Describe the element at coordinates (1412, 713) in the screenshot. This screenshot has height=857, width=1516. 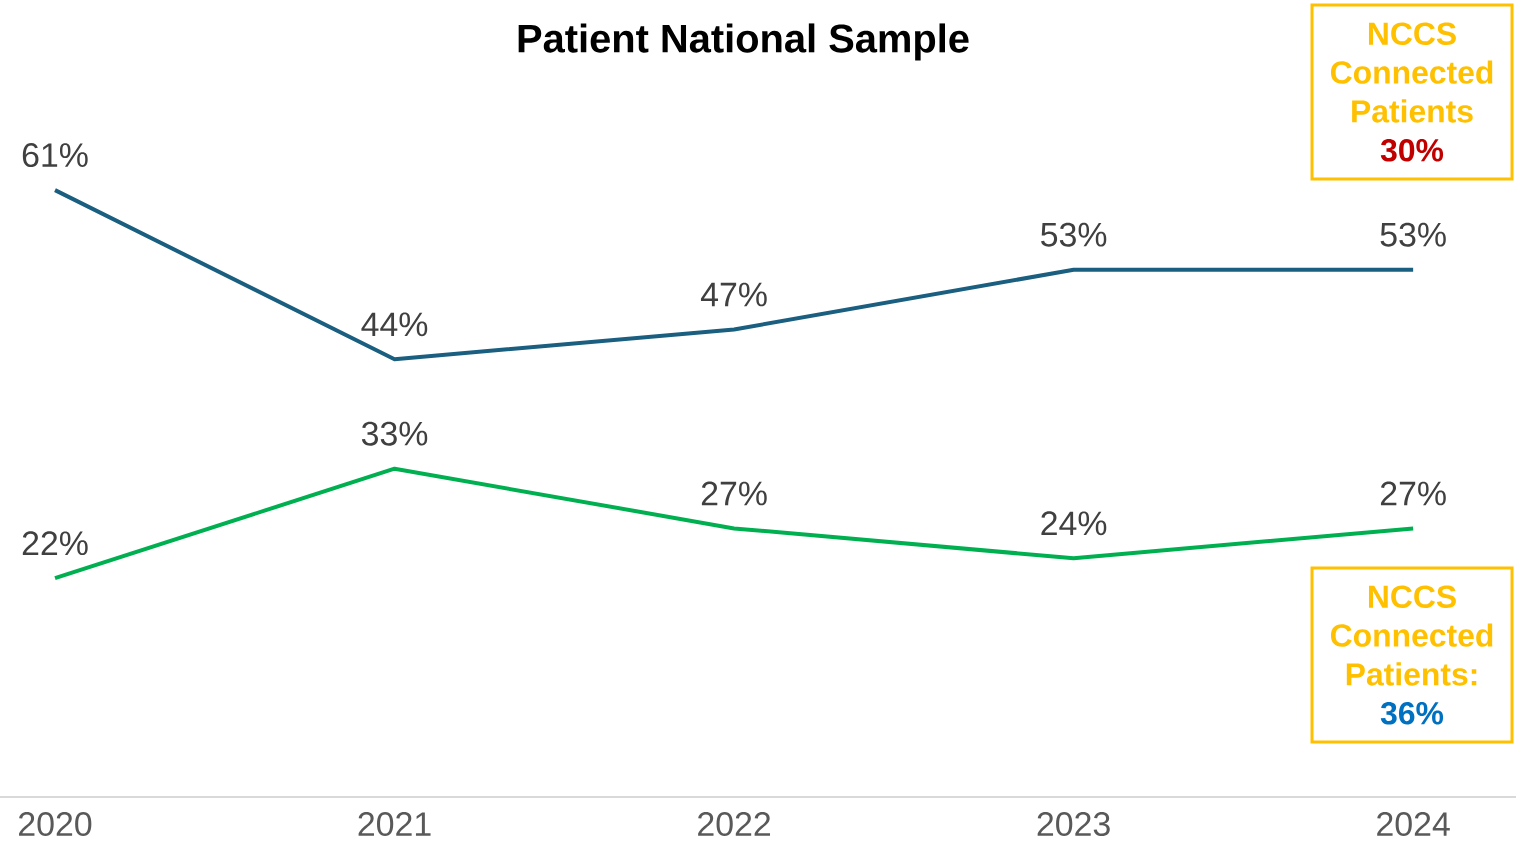
I see `text: 36%` at that location.